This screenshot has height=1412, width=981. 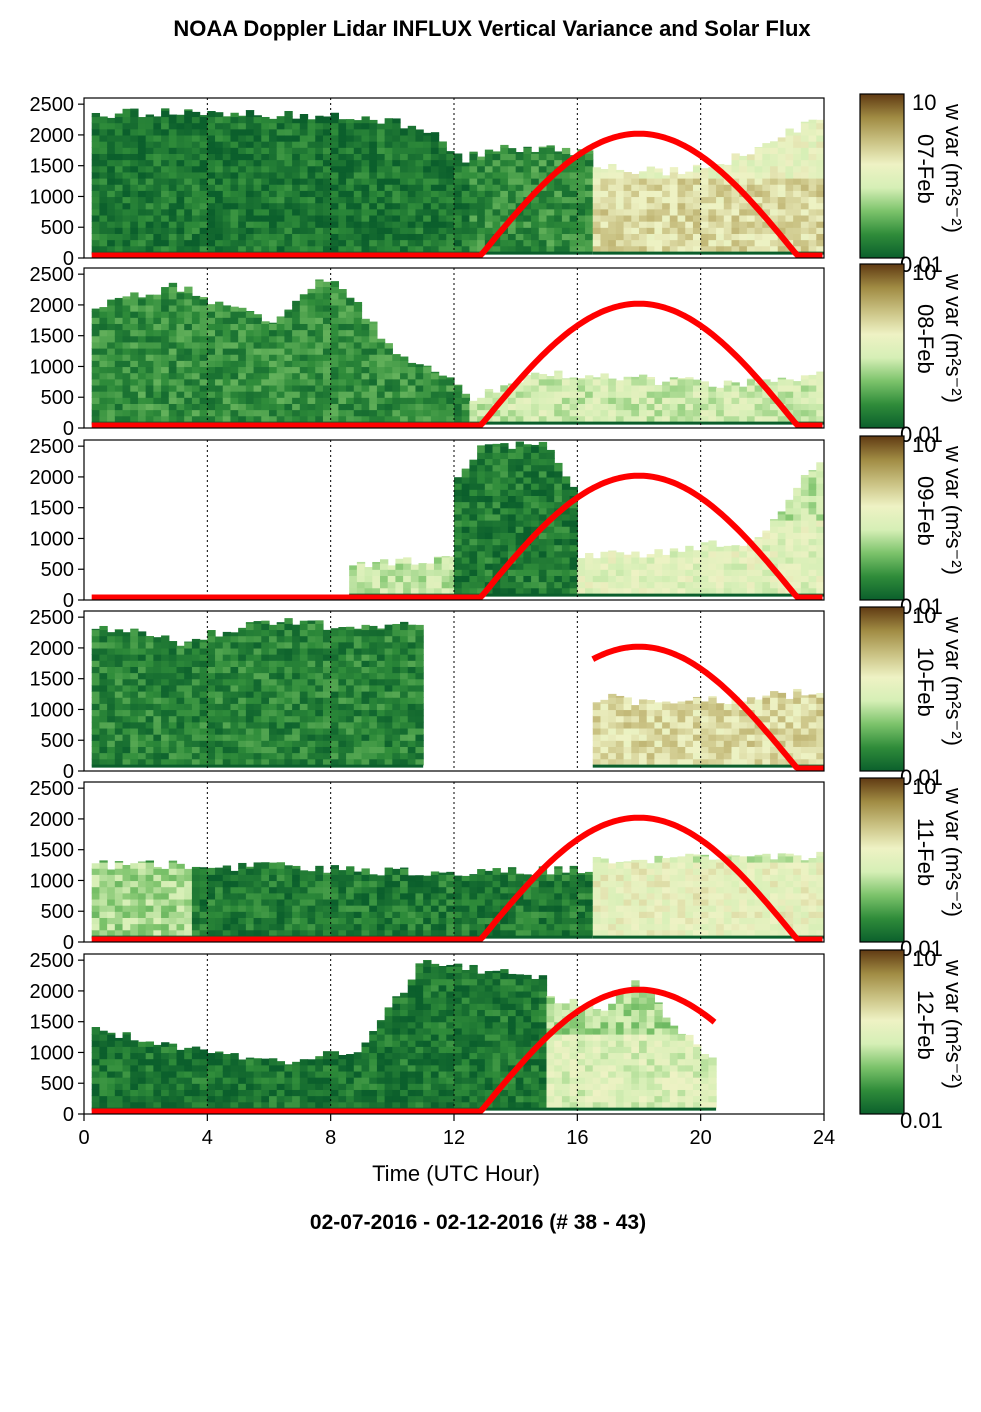 I want to click on y-tick-label: 500, so click(x=57, y=228).